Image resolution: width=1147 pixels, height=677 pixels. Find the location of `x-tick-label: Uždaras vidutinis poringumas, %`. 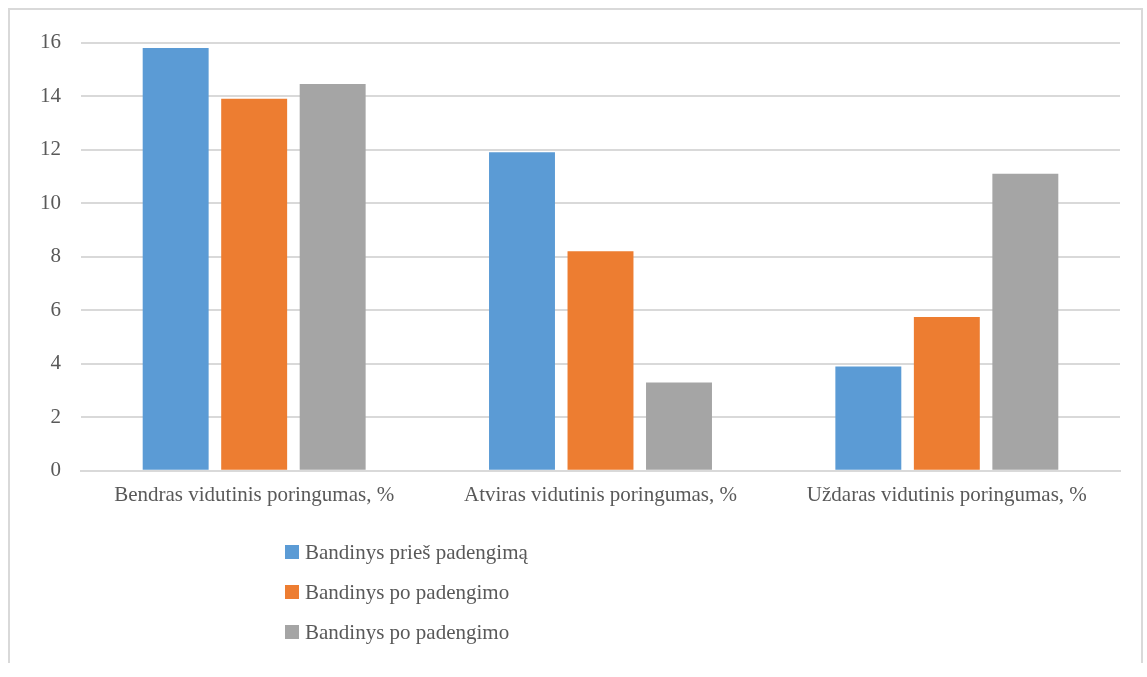

x-tick-label: Uždaras vidutinis poringumas, % is located at coordinates (946, 493).